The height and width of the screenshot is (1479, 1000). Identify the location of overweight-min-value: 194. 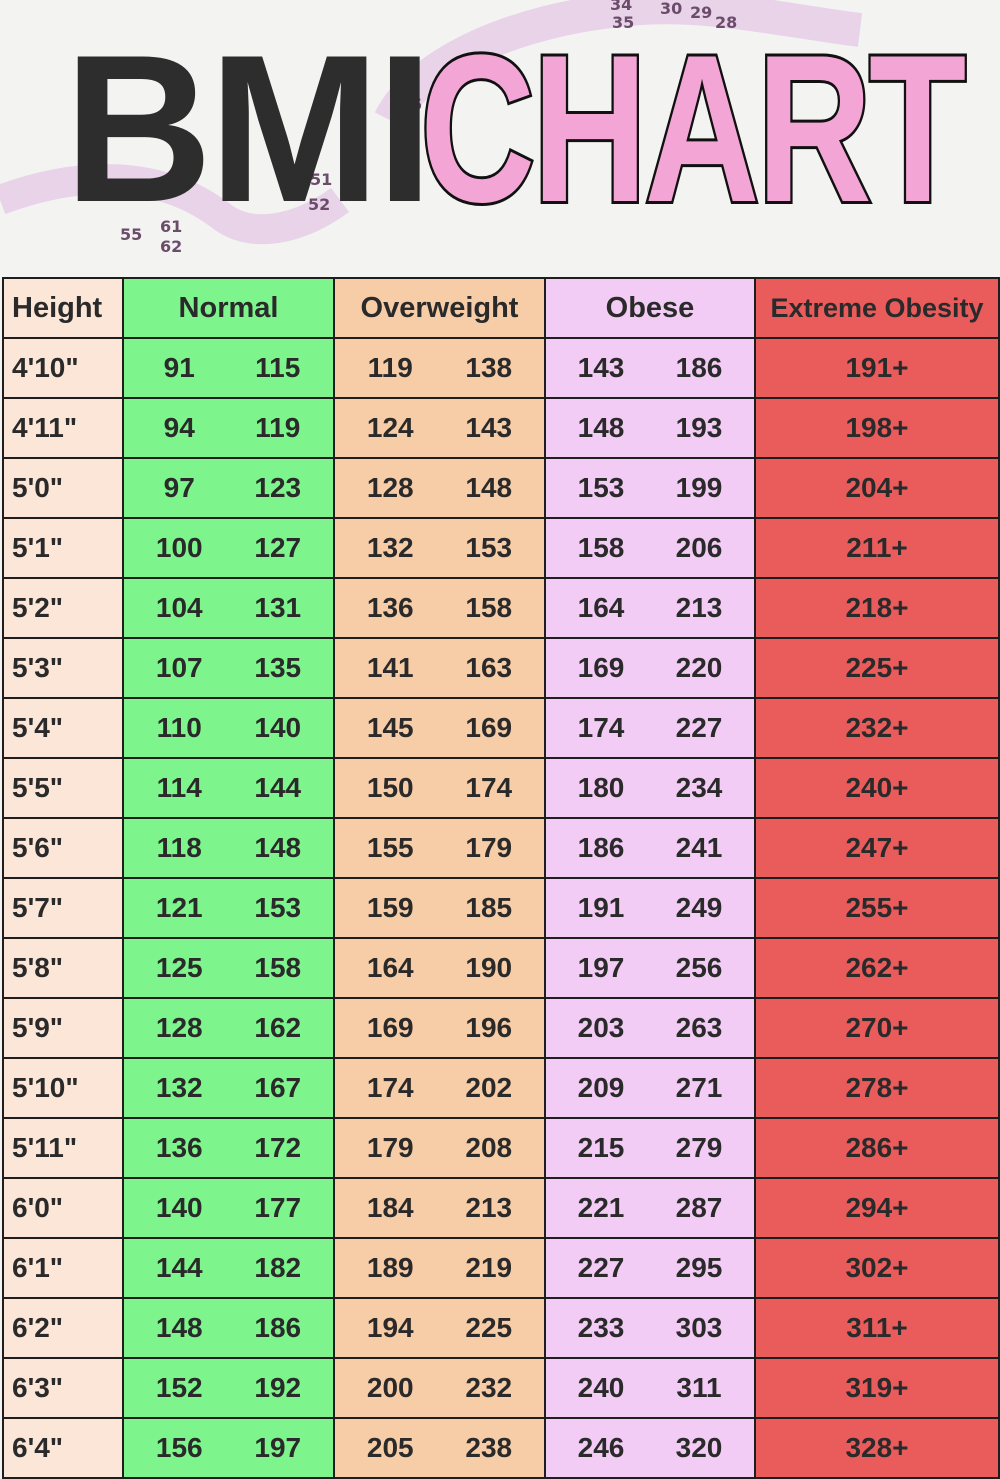
(390, 1327).